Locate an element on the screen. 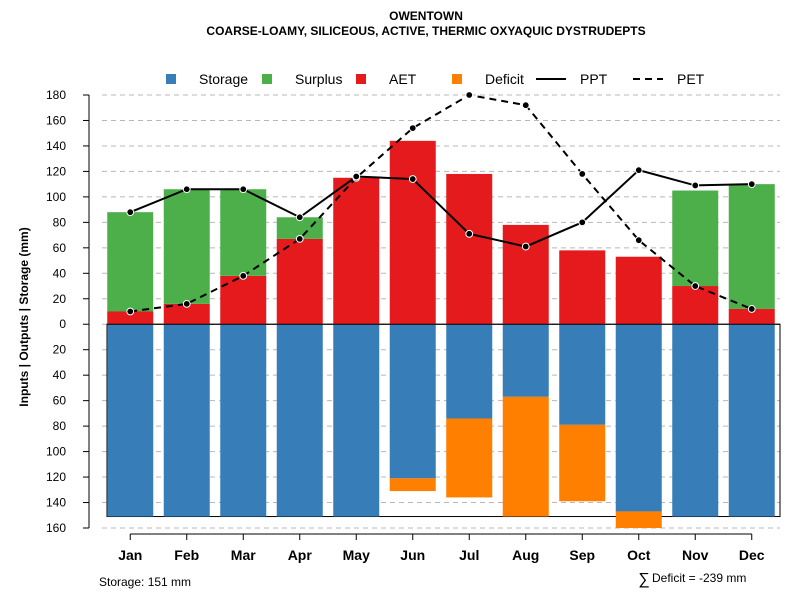 This screenshot has width=800, height=600. legend-swatch-aet is located at coordinates (361, 79).